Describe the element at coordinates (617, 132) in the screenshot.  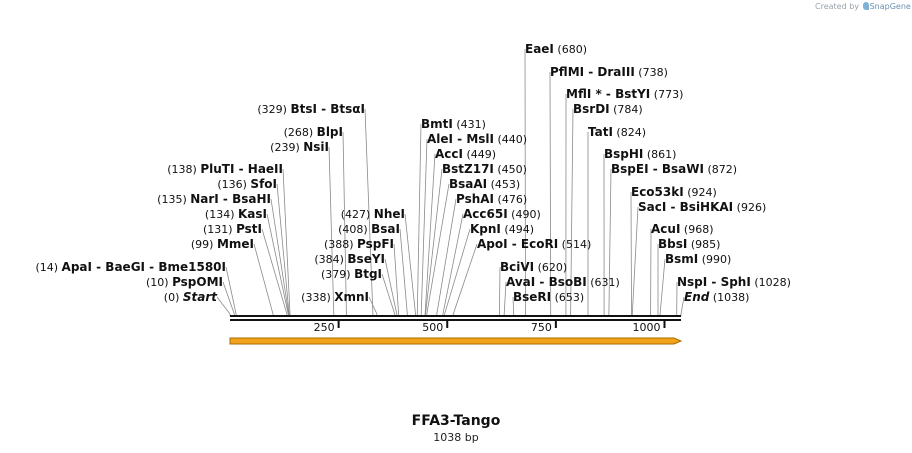
I see `site-label: TatI (824)` at that location.